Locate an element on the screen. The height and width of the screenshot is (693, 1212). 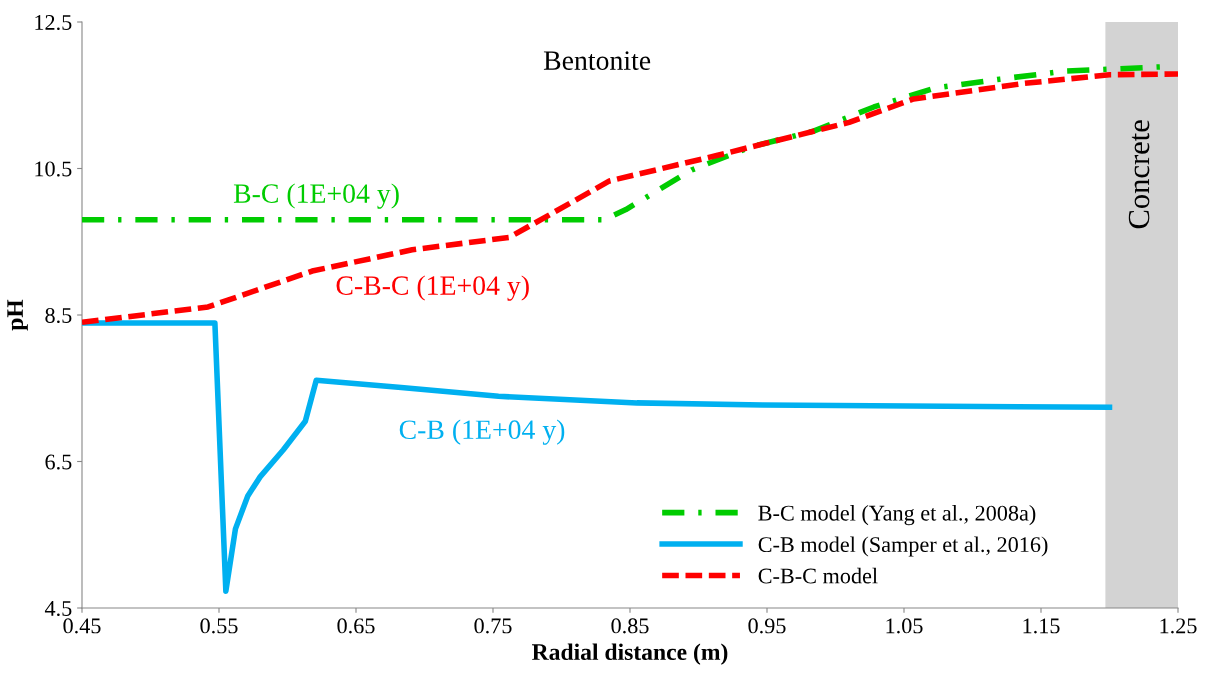
annotation: C-B-C (1E+04 y) is located at coordinates (432, 288).